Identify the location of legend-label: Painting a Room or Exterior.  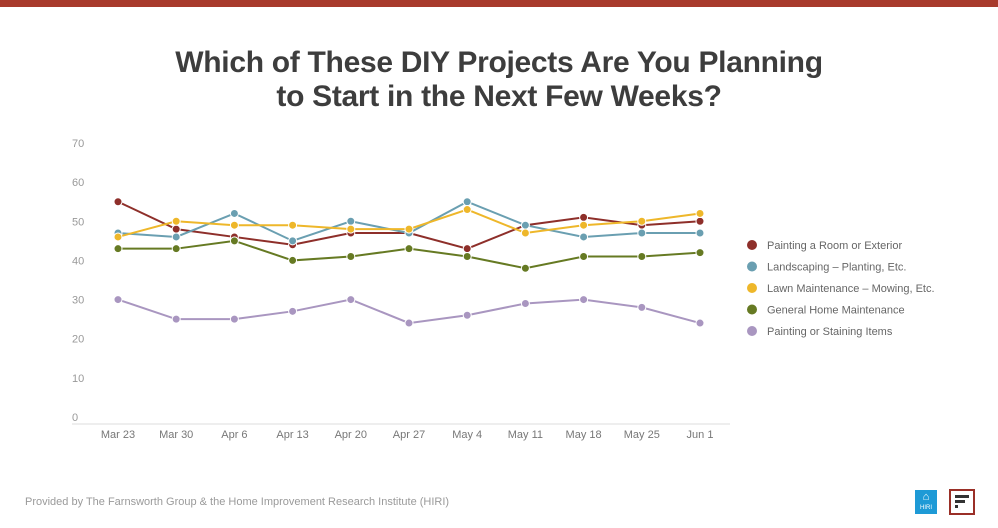
(834, 246).